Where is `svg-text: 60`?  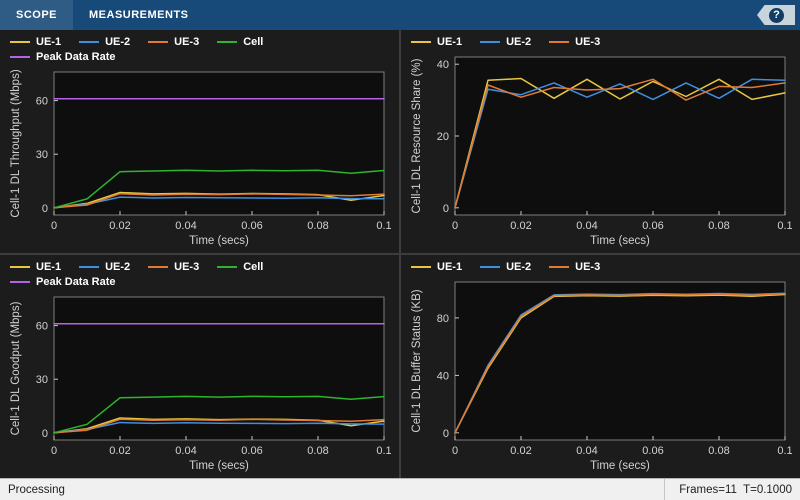 svg-text: 60 is located at coordinates (42, 102).